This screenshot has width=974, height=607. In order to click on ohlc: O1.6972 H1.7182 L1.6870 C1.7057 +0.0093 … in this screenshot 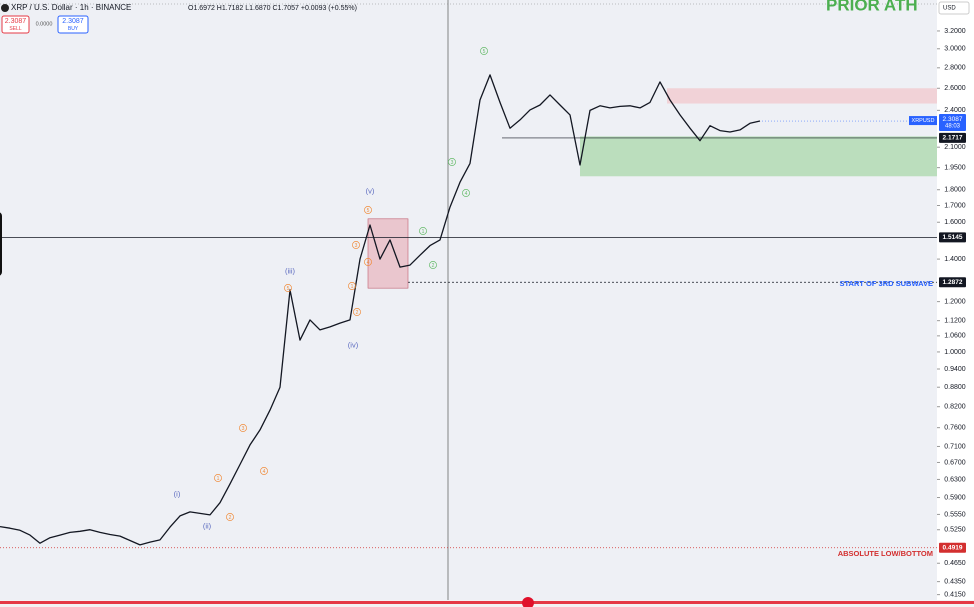, I will do `click(272, 8)`.